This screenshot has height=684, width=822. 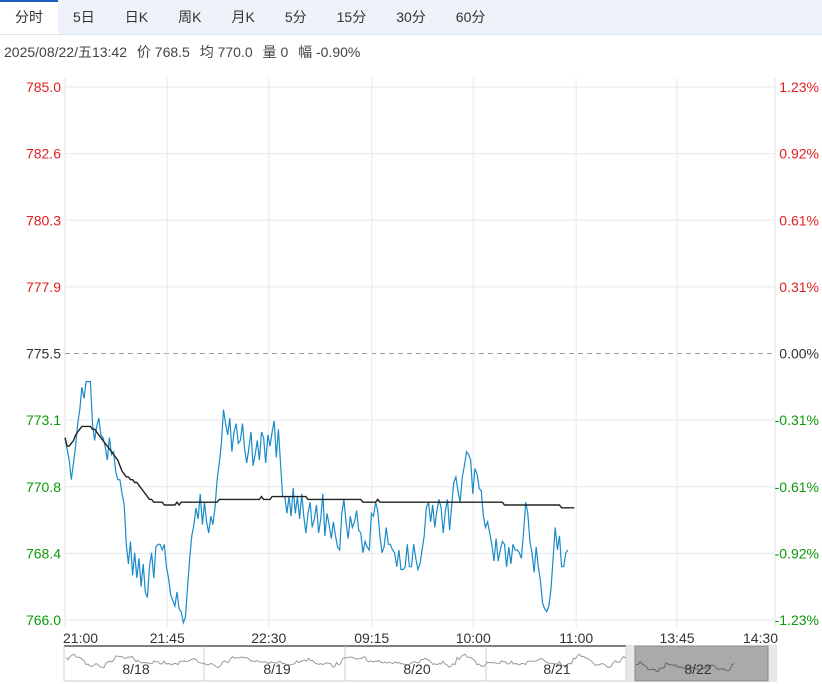 I want to click on y-tick-right: -0.92%, so click(x=797, y=553).